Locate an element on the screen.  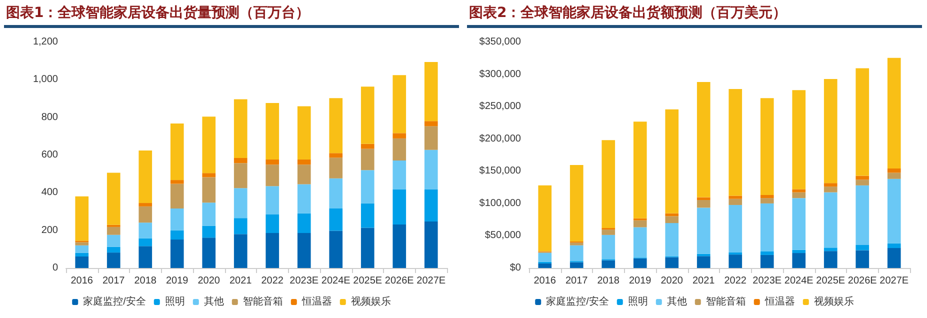
x-tick-label: 2024E is located at coordinates (799, 281).